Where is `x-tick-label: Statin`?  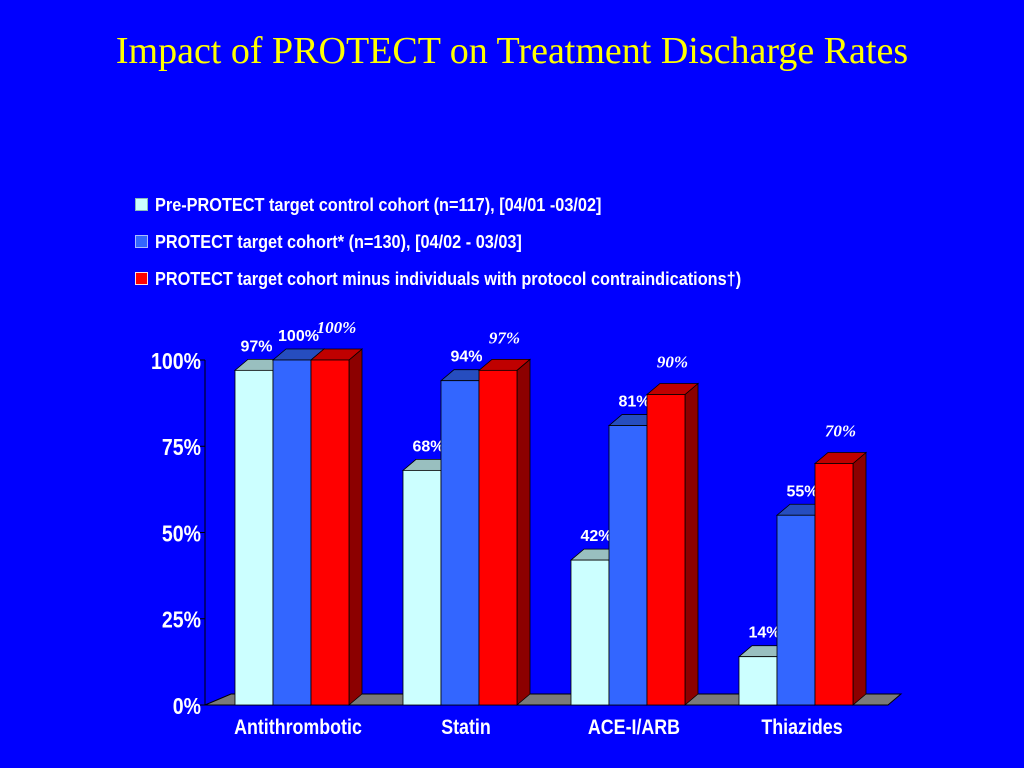
x-tick-label: Statin is located at coordinates (466, 728).